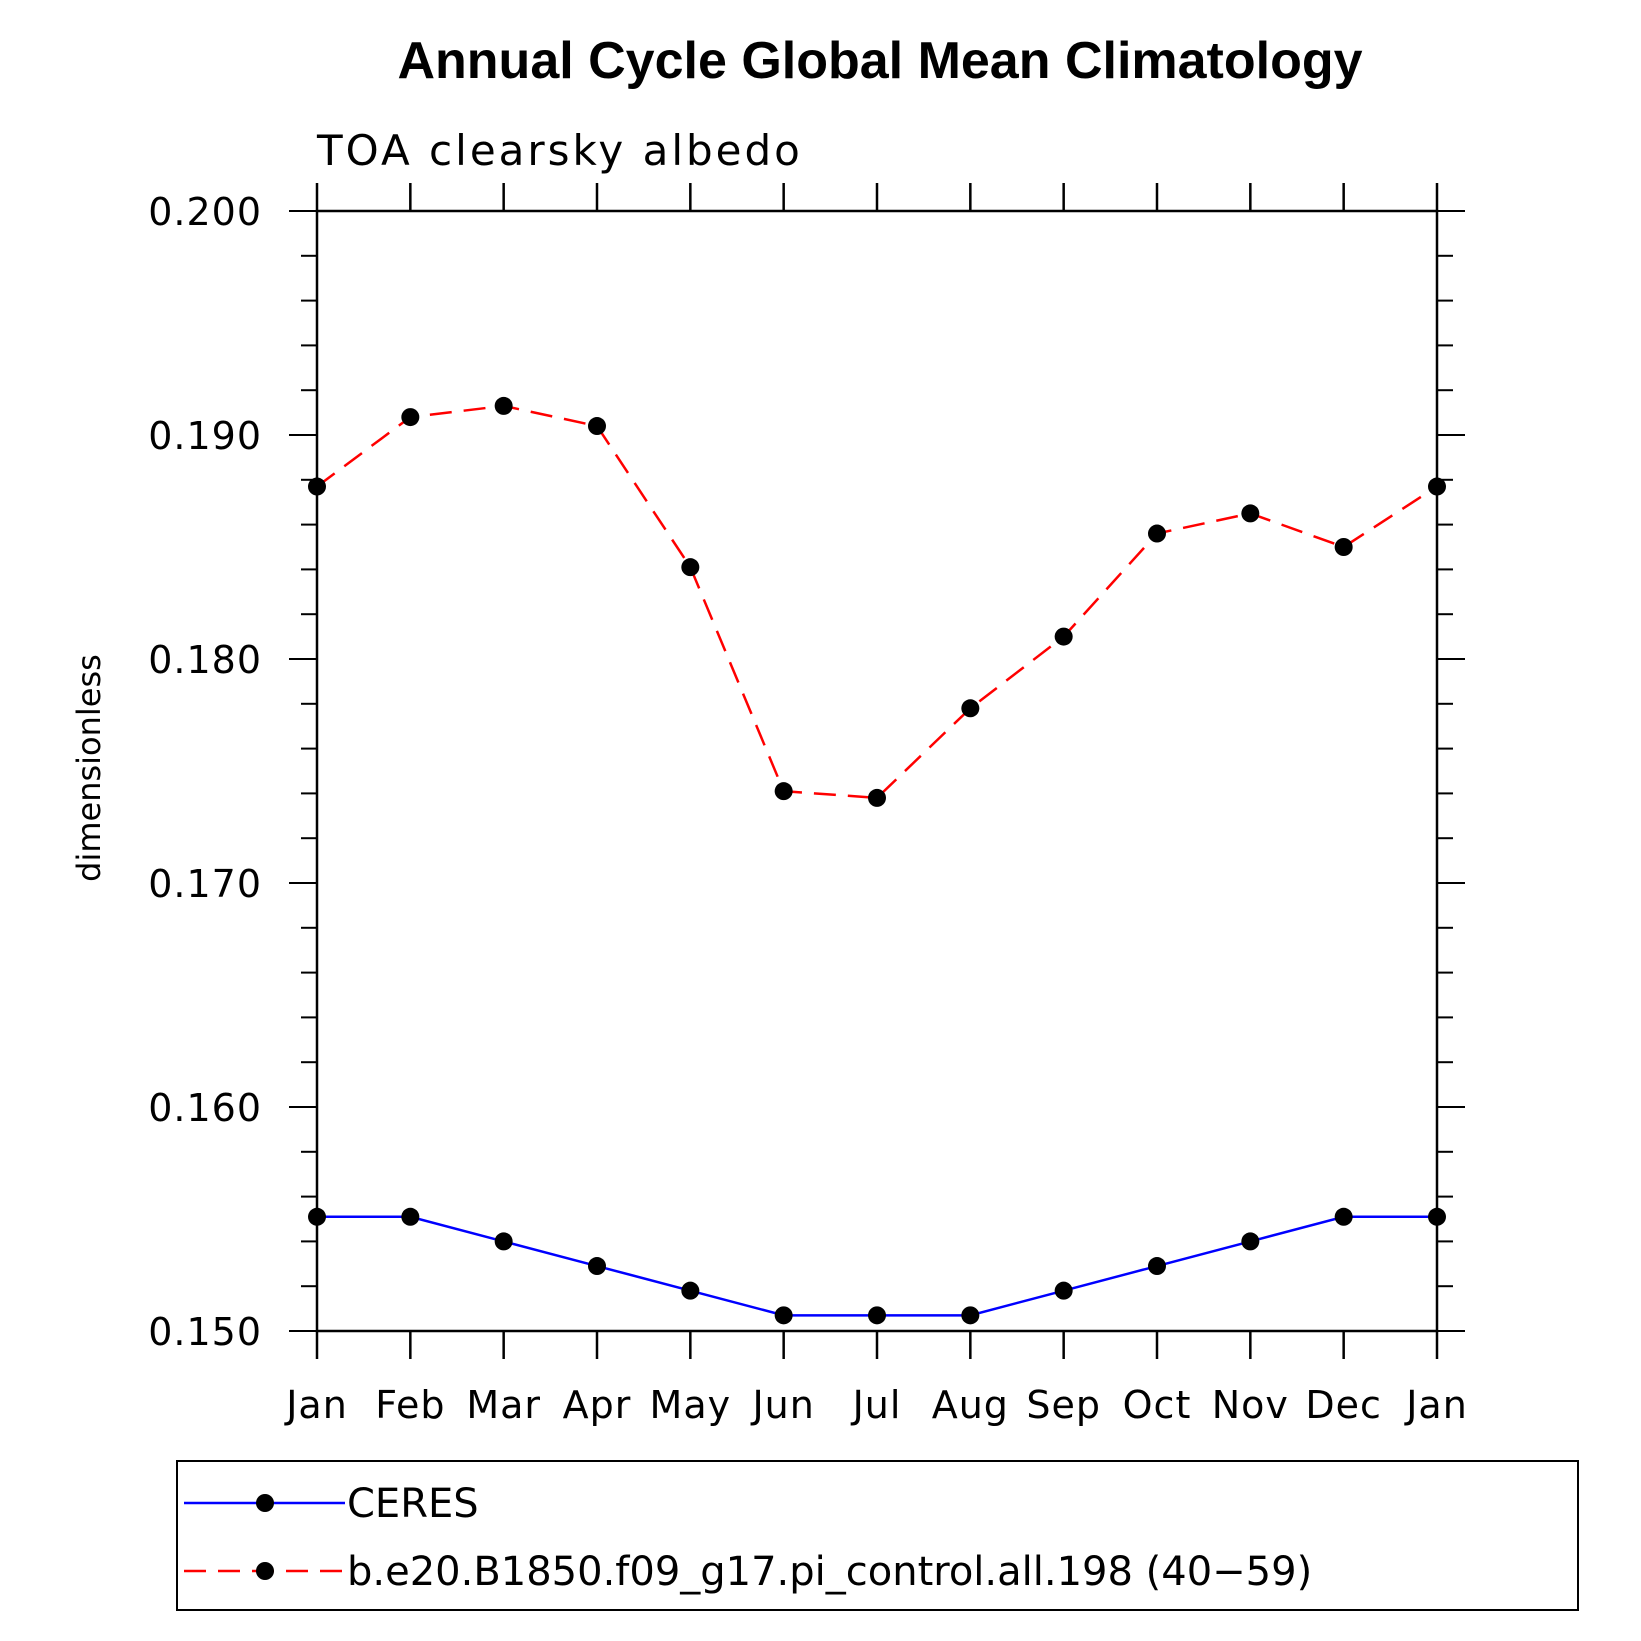  What do you see at coordinates (205, 772) in the screenshot?
I see `y-tick-labels: 0.150 0.160 0.170 0.180 0.190 0.200` at bounding box center [205, 772].